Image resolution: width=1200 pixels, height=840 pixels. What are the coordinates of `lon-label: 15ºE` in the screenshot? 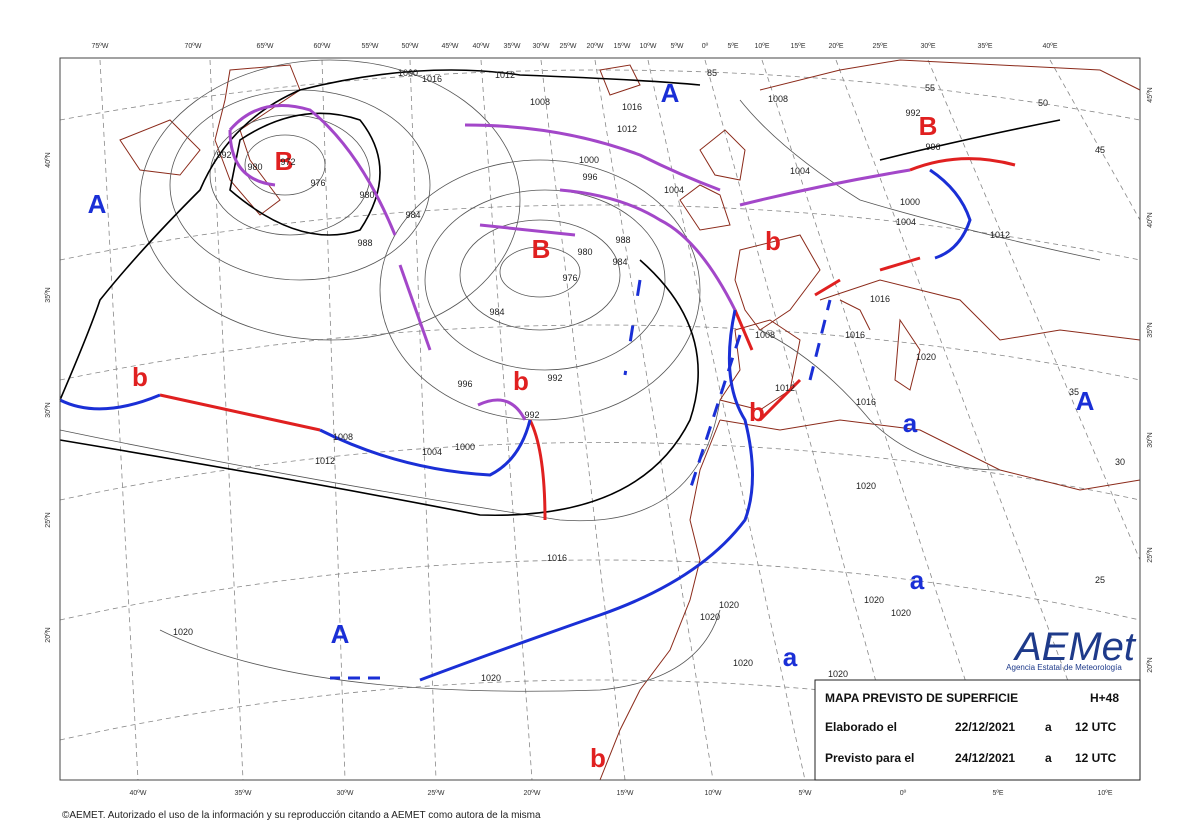 It's located at (797, 46).